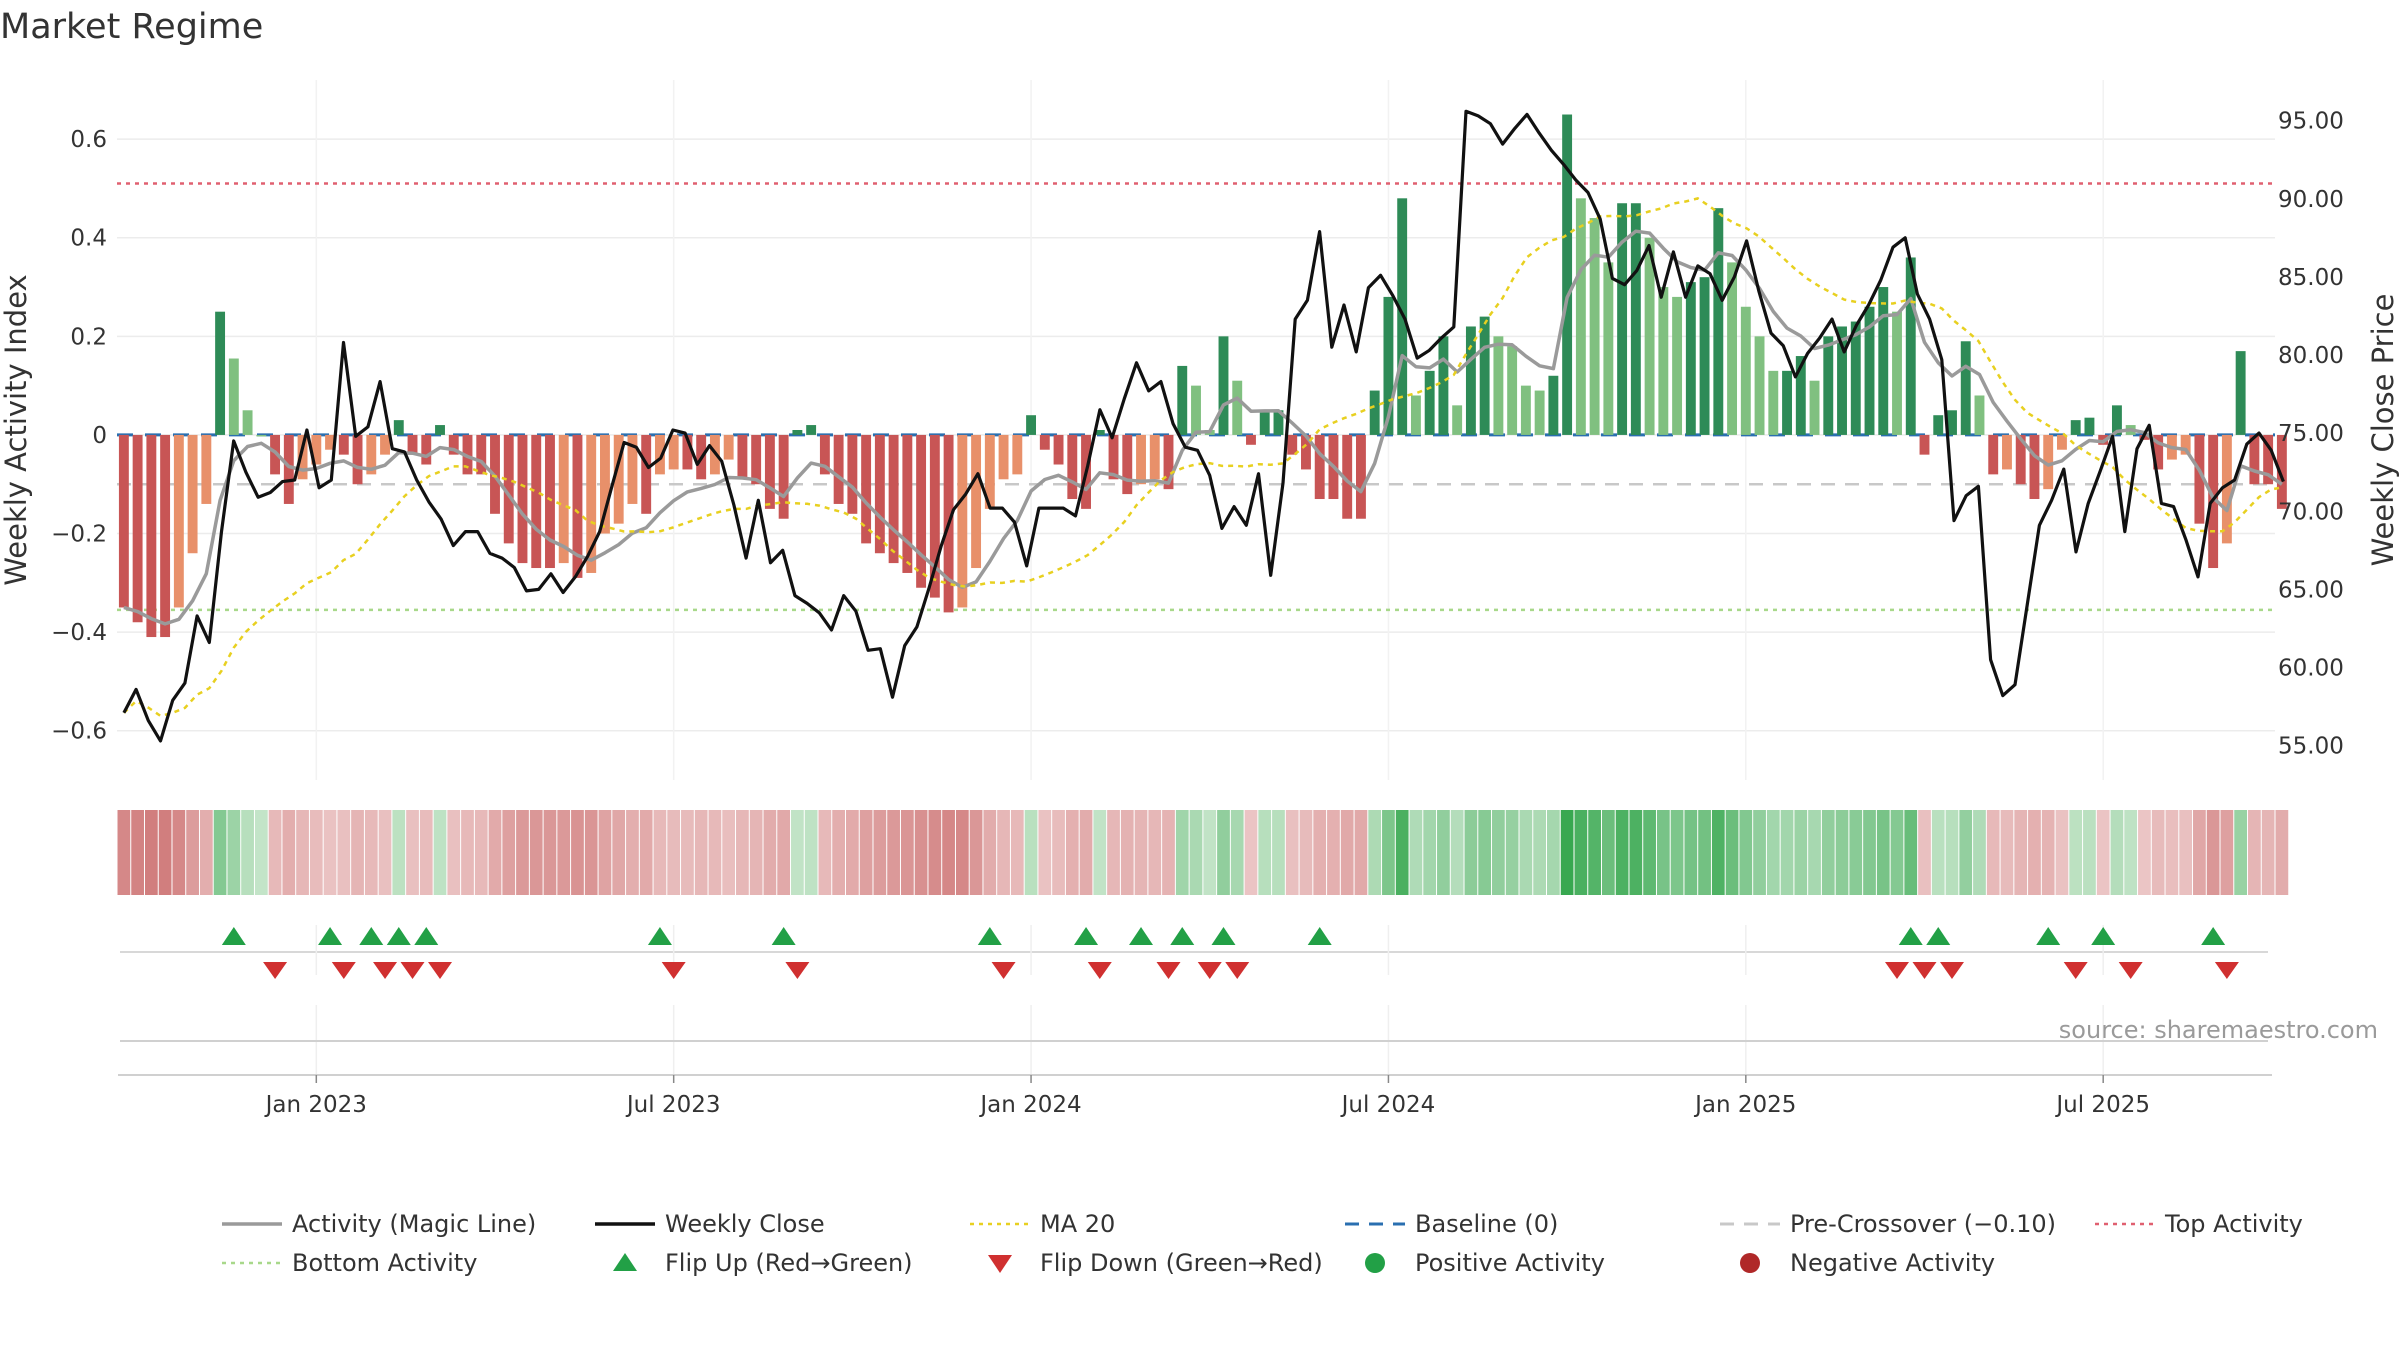  What do you see at coordinates (1510, 1263) in the screenshot?
I see `legend-label: Positive Activity` at bounding box center [1510, 1263].